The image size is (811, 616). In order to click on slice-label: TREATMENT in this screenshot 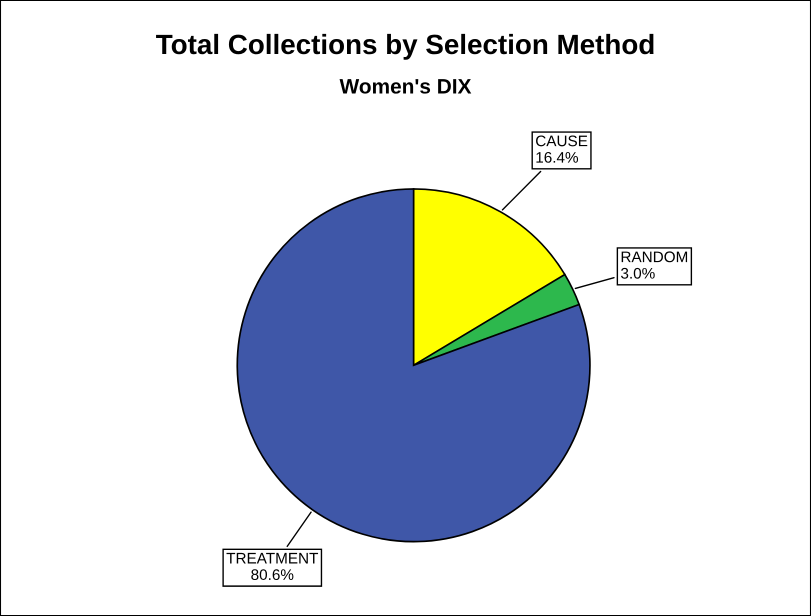, I will do `click(272, 558)`.